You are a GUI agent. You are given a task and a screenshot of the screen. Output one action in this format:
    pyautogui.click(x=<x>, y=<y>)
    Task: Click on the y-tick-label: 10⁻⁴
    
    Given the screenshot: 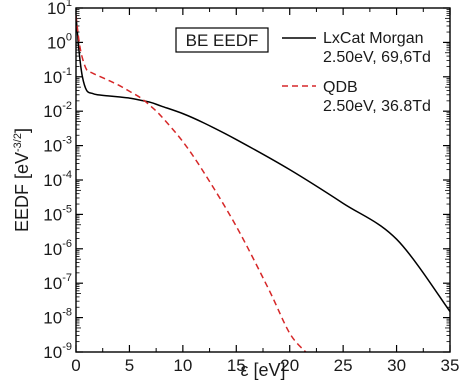 What is the action you would take?
    pyautogui.click(x=57, y=179)
    